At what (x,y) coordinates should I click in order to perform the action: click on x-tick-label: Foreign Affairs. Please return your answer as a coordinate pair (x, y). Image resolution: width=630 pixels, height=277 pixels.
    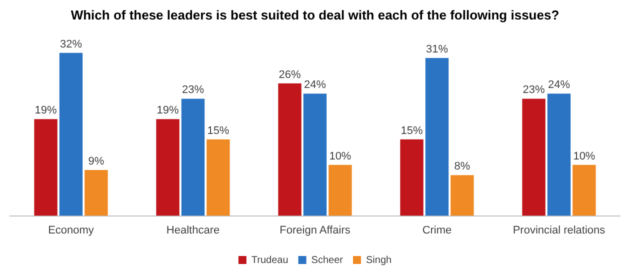
    Looking at the image, I should click on (315, 230).